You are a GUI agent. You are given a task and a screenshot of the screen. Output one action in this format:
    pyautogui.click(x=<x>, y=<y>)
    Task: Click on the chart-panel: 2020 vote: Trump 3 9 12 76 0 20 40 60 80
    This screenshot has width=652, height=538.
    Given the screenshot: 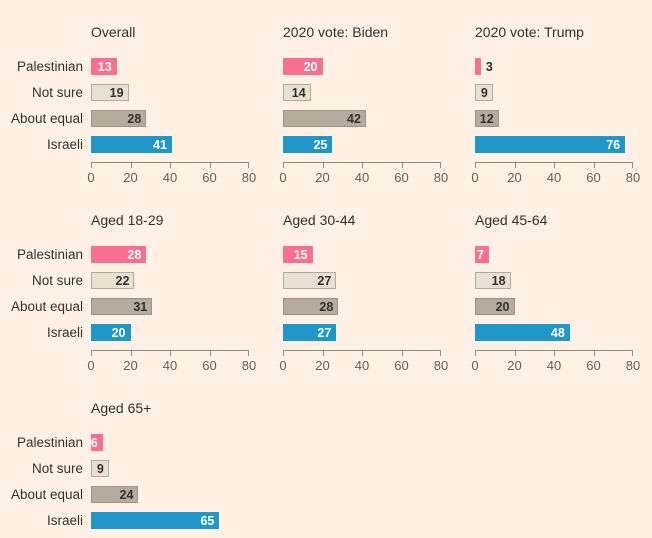 What is the action you would take?
    pyautogui.click(x=555, y=106)
    